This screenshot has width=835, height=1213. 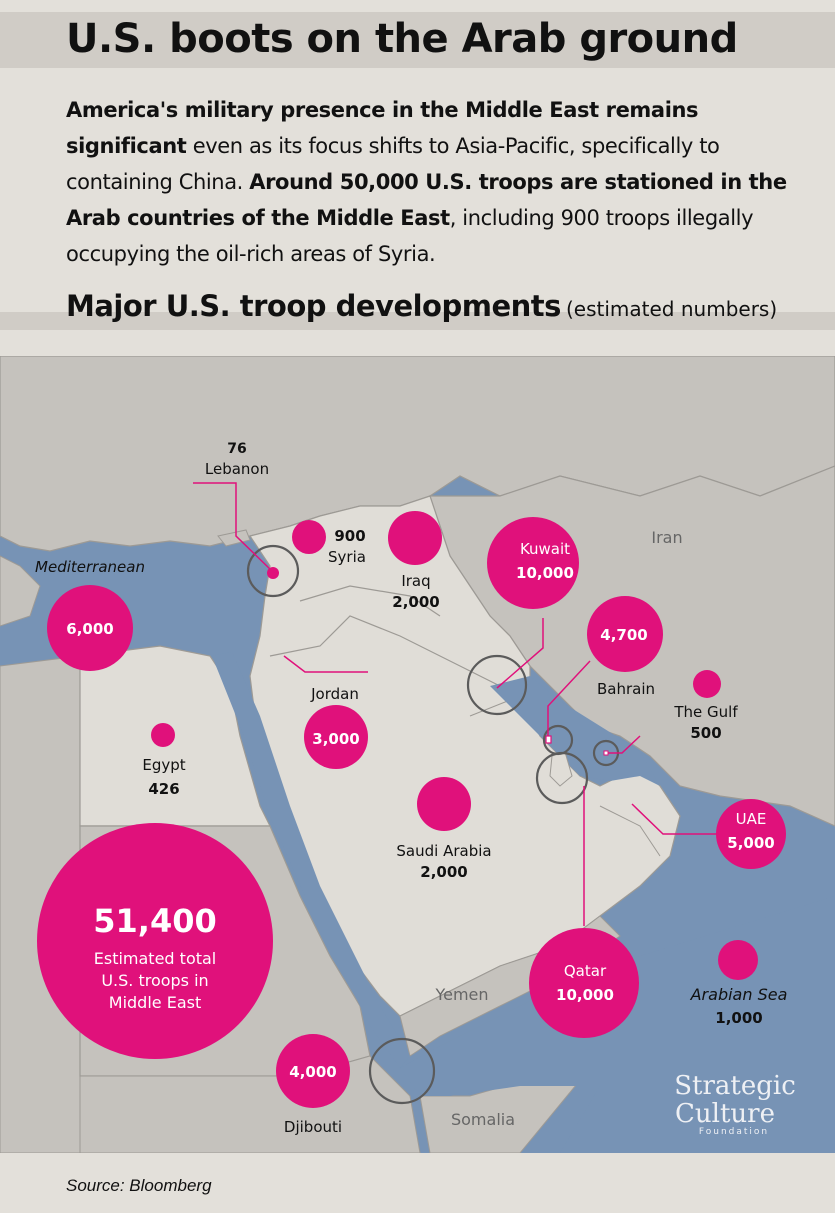 What do you see at coordinates (90, 567) in the screenshot?
I see `label-mediterranean: Mediterranean` at bounding box center [90, 567].